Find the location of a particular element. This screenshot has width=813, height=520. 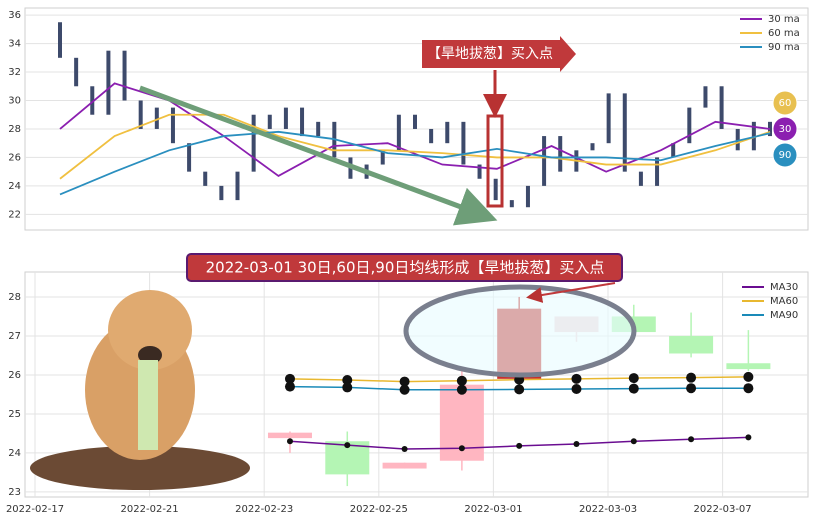

pointer-arrow is located at coordinates (571, 292).